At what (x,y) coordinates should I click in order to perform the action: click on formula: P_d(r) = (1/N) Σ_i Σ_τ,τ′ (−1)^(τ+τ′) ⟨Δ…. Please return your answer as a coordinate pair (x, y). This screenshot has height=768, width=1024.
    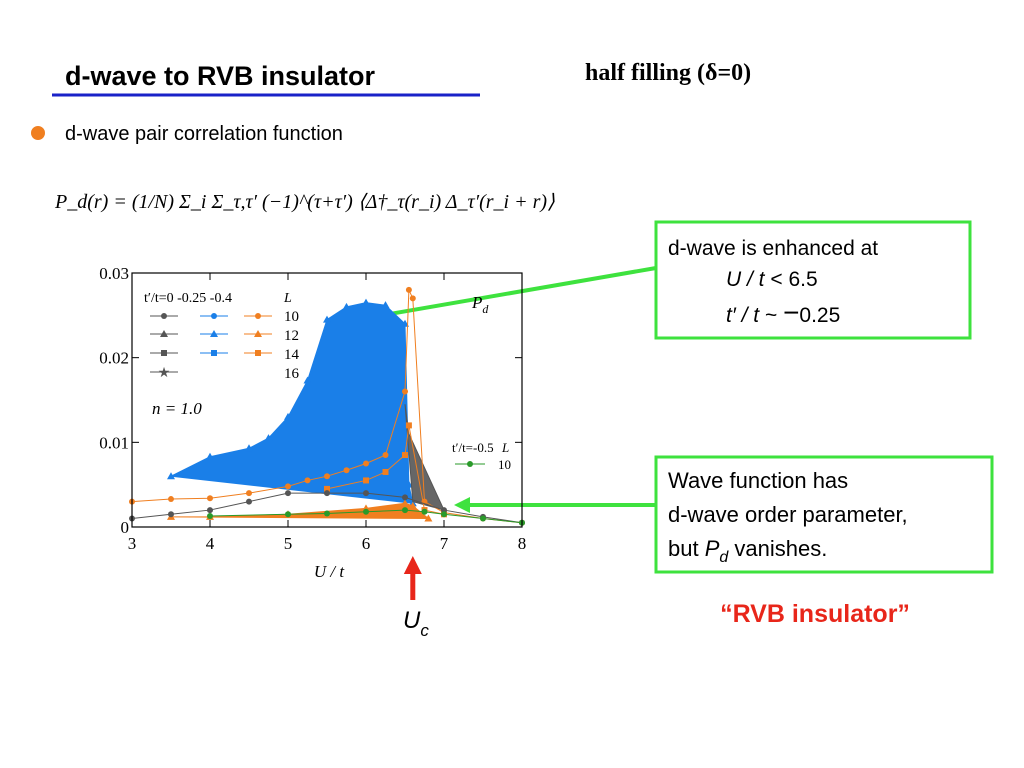
    Looking at the image, I should click on (304, 202).